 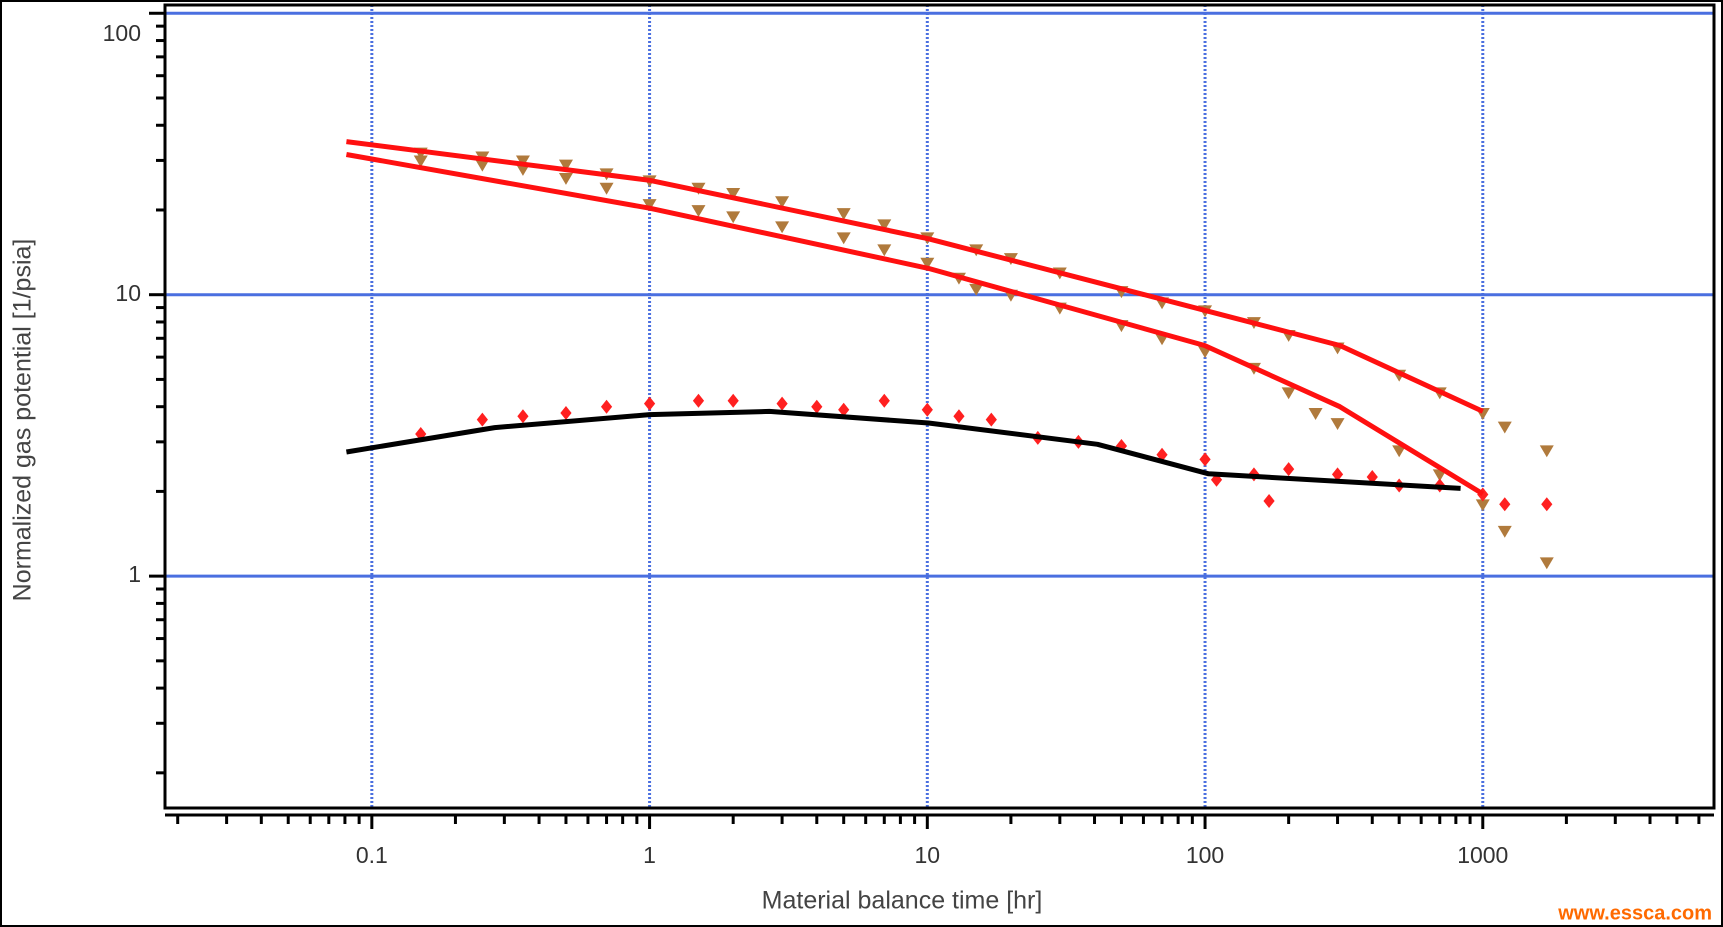 I want to click on x-tick-label: 10, so click(x=928, y=855).